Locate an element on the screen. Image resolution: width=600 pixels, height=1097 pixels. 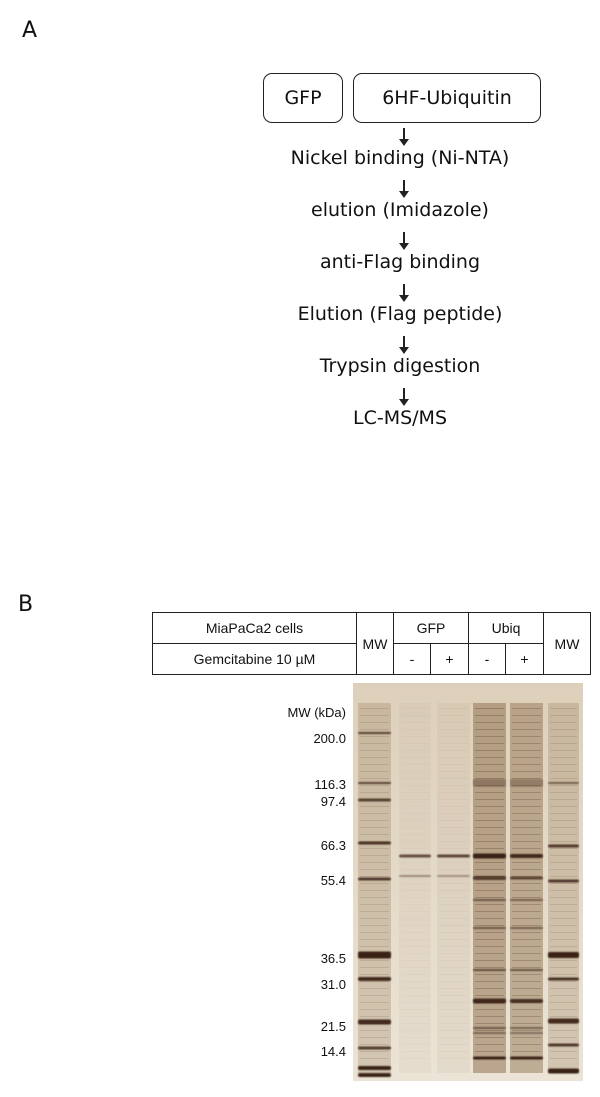
mw-marker: 55.4 is located at coordinates (333, 880).